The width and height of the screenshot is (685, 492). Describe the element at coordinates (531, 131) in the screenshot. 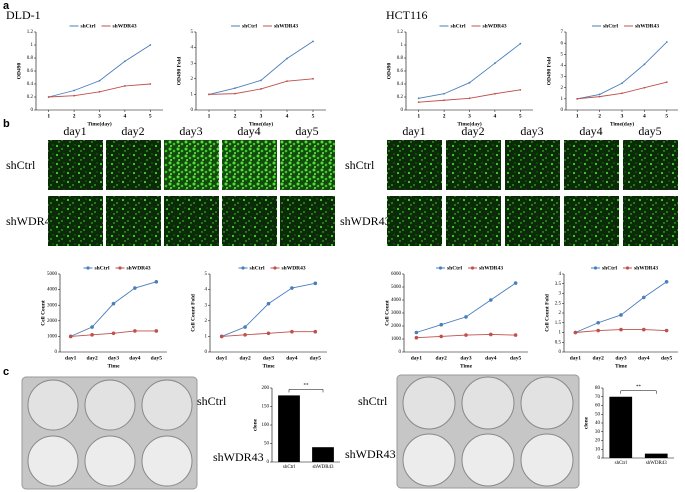

I see `day-label: day3` at that location.